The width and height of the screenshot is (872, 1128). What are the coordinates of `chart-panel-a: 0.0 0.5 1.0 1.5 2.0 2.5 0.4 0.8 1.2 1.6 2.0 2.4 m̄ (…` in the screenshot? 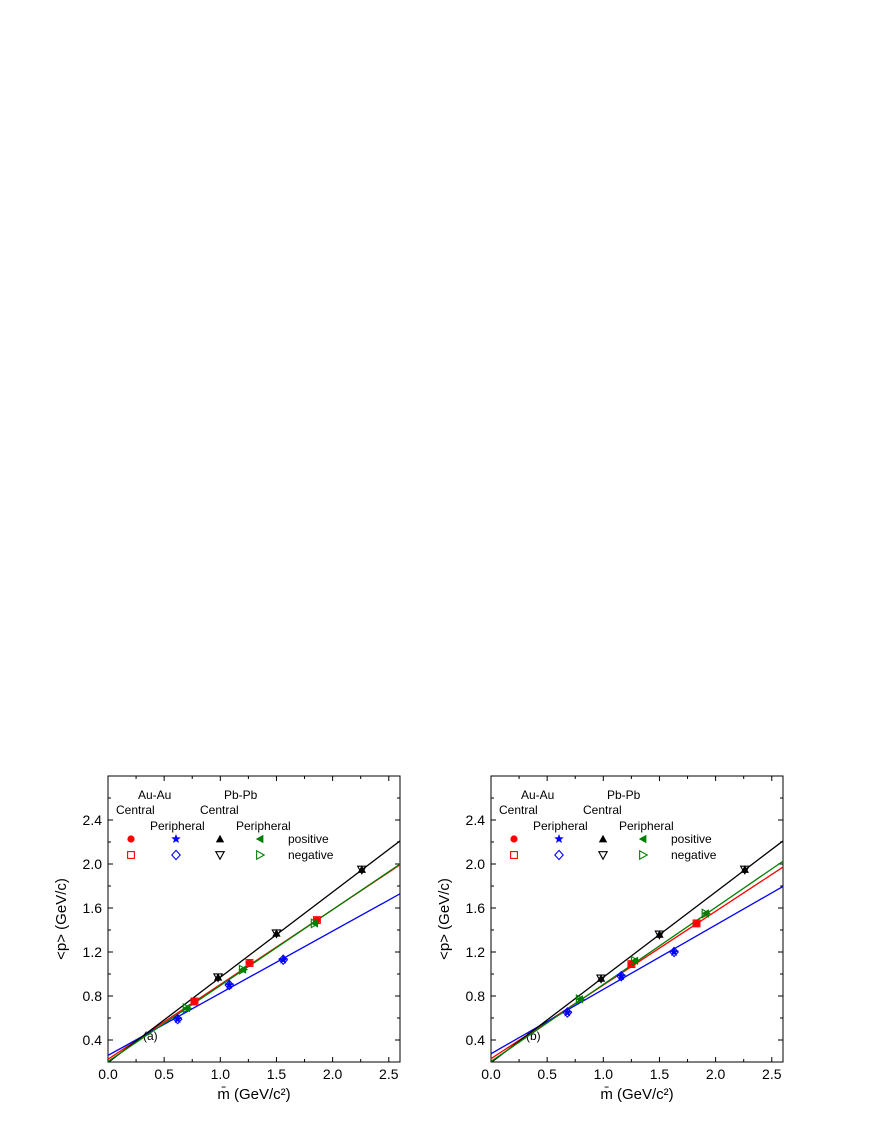 It's located at (227, 939).